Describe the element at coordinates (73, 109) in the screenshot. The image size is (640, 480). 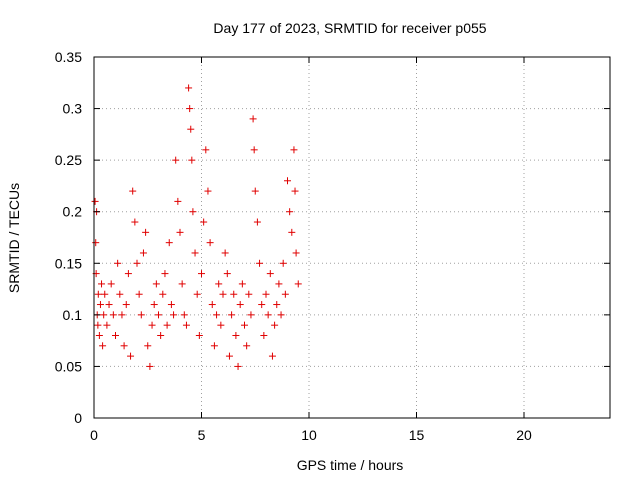
I see `y-tick-label: 0.3` at that location.